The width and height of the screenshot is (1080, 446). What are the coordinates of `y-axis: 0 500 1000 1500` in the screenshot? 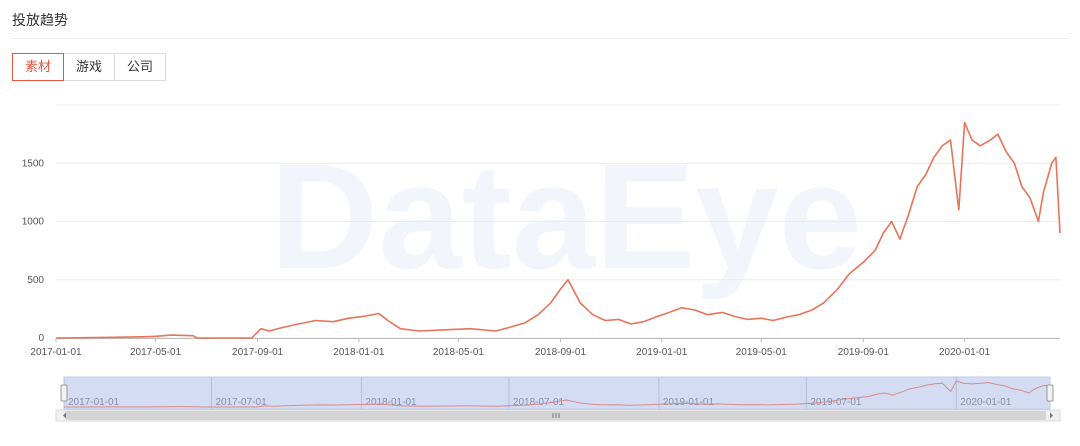 It's located at (33, 251).